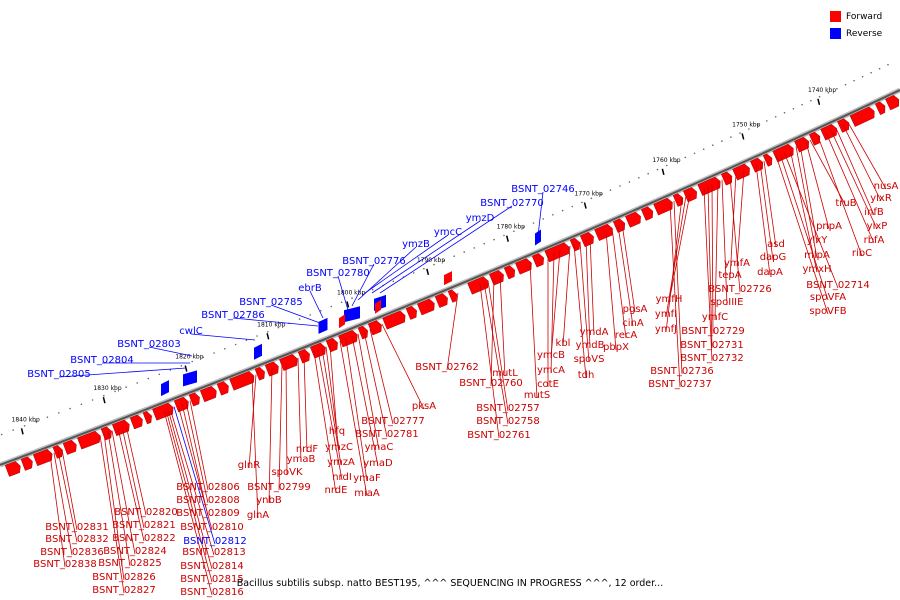 This screenshot has height=600, width=900. I want to click on gene-label: BSNT_02826, so click(123, 577).